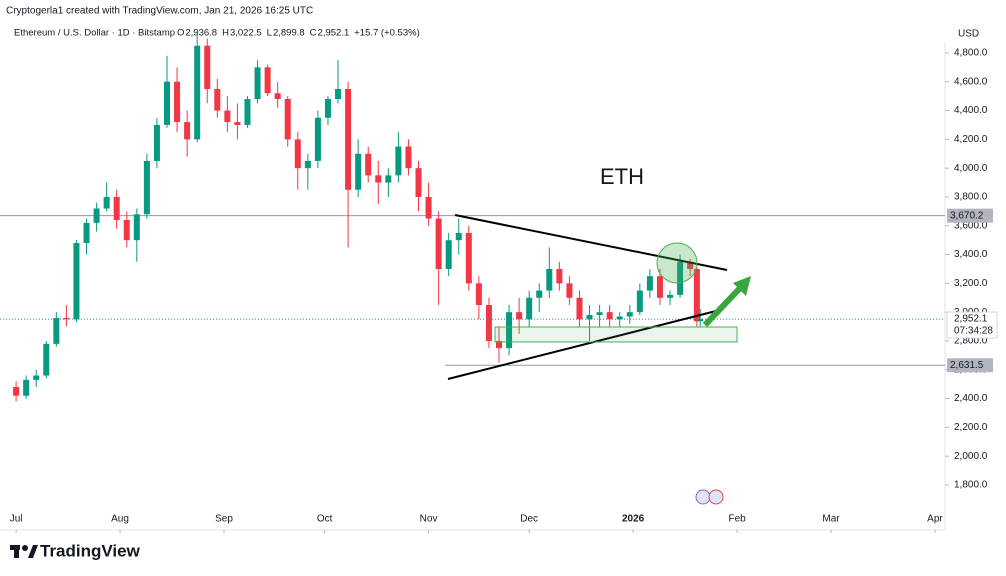 This screenshot has height=576, width=1006. What do you see at coordinates (971, 197) in the screenshot?
I see `y-tick-label: 3,800.0` at bounding box center [971, 197].